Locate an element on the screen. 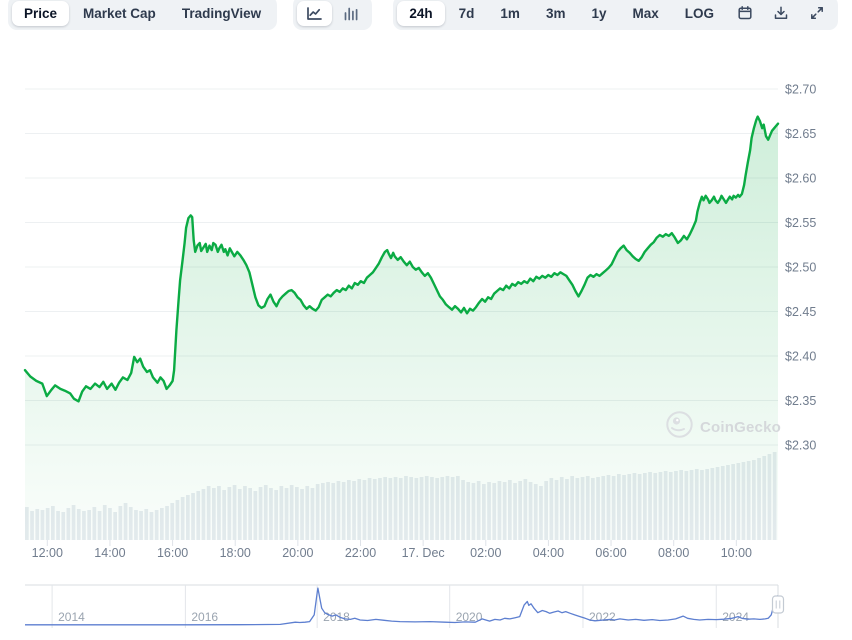 The image size is (852, 640). x-axis-label: 17. Dec is located at coordinates (423, 553).